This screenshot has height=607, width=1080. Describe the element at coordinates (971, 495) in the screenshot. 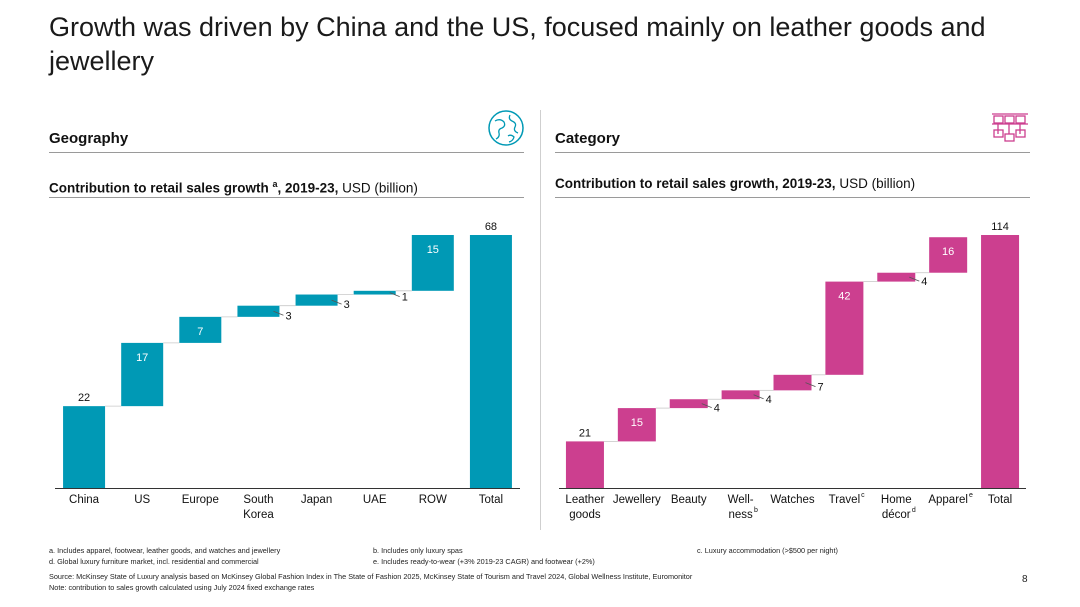

I see `cat-category-sup: e` at that location.